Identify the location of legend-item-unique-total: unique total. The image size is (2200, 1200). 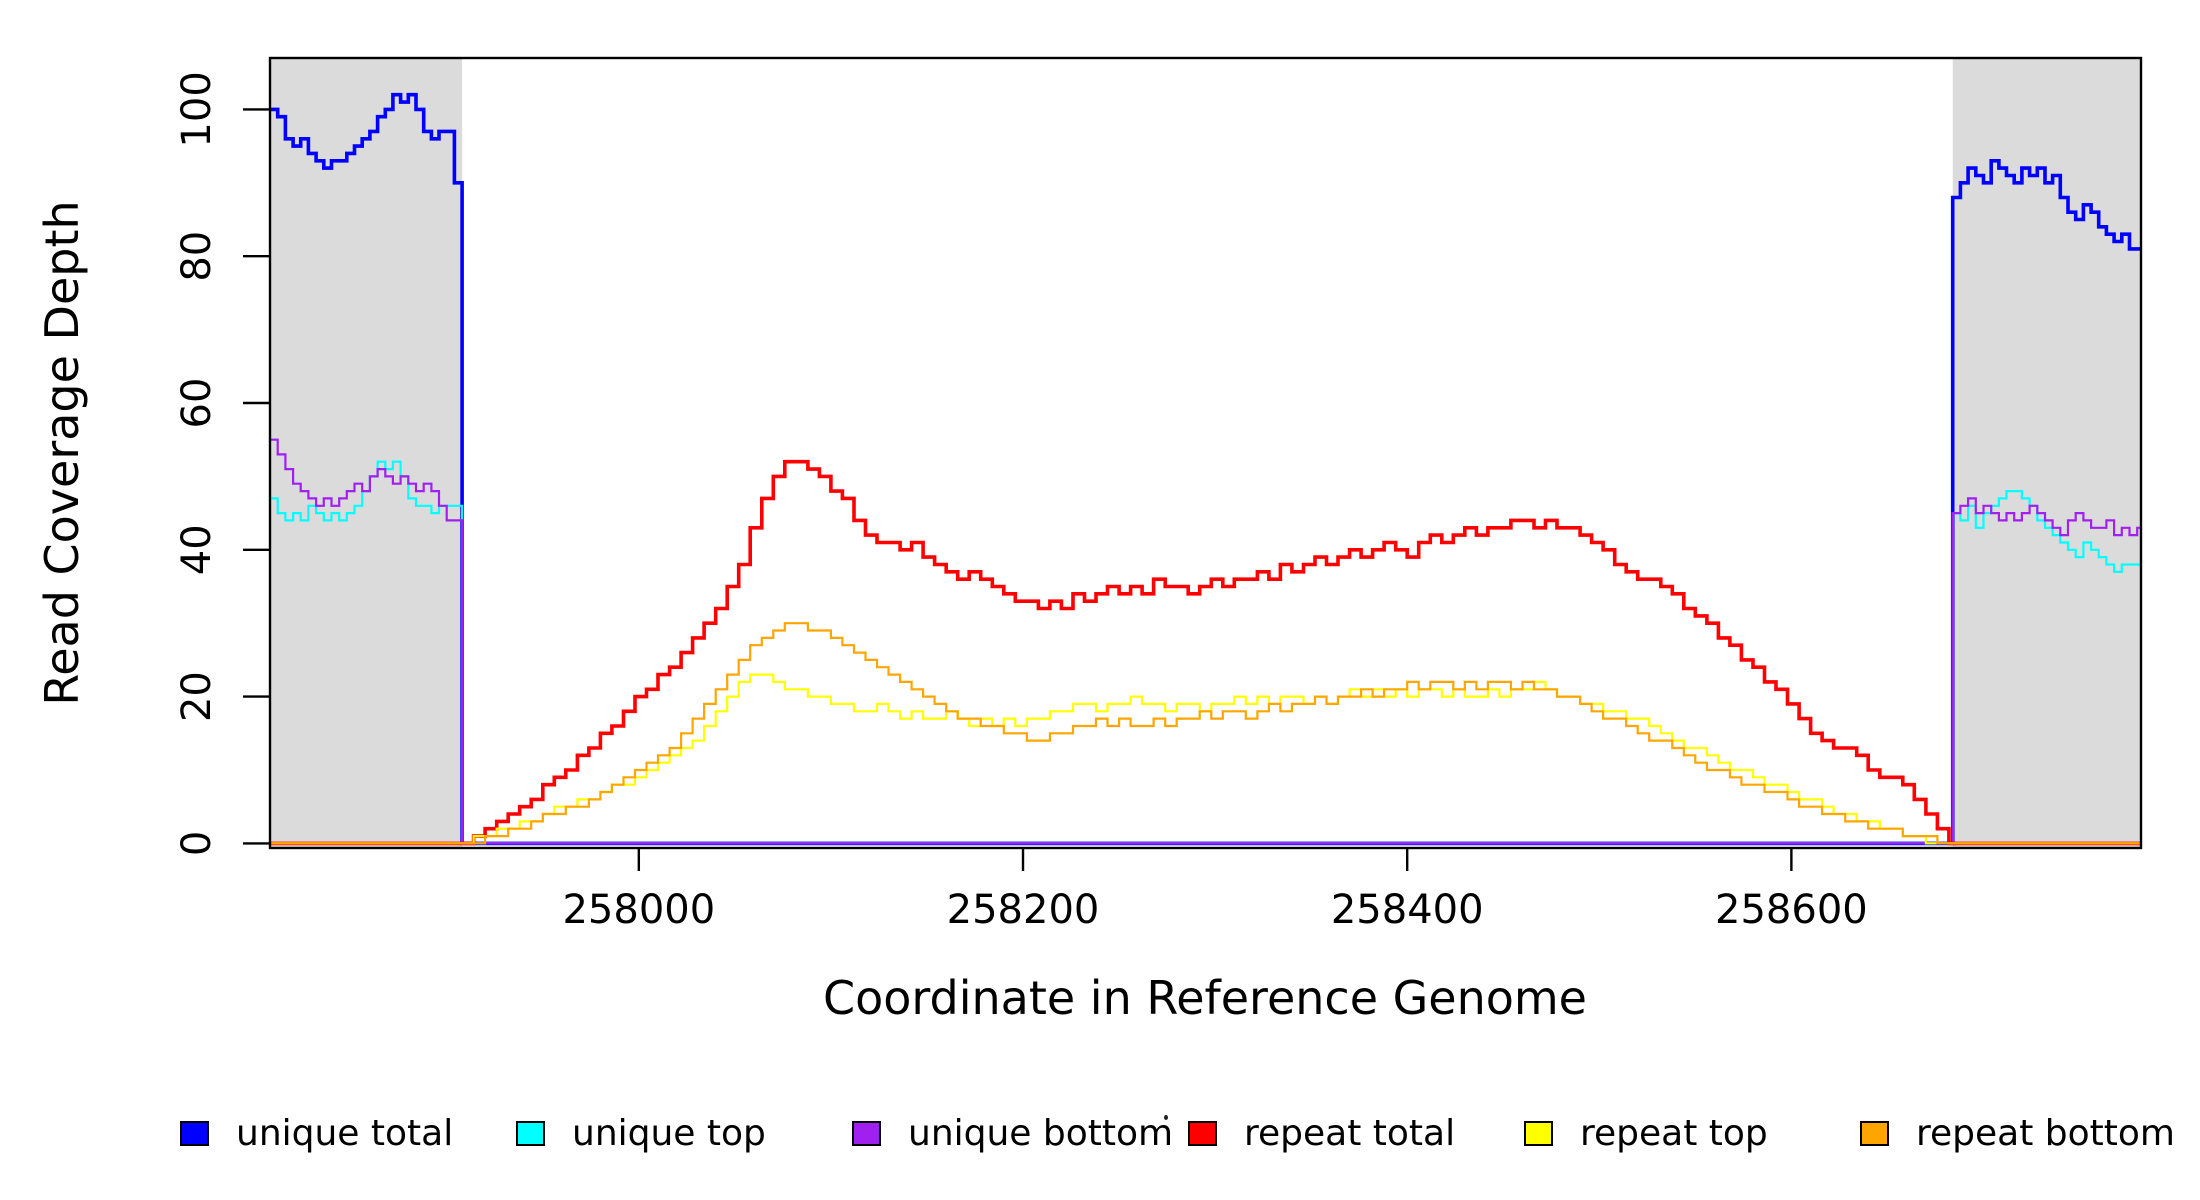
(316, 1133).